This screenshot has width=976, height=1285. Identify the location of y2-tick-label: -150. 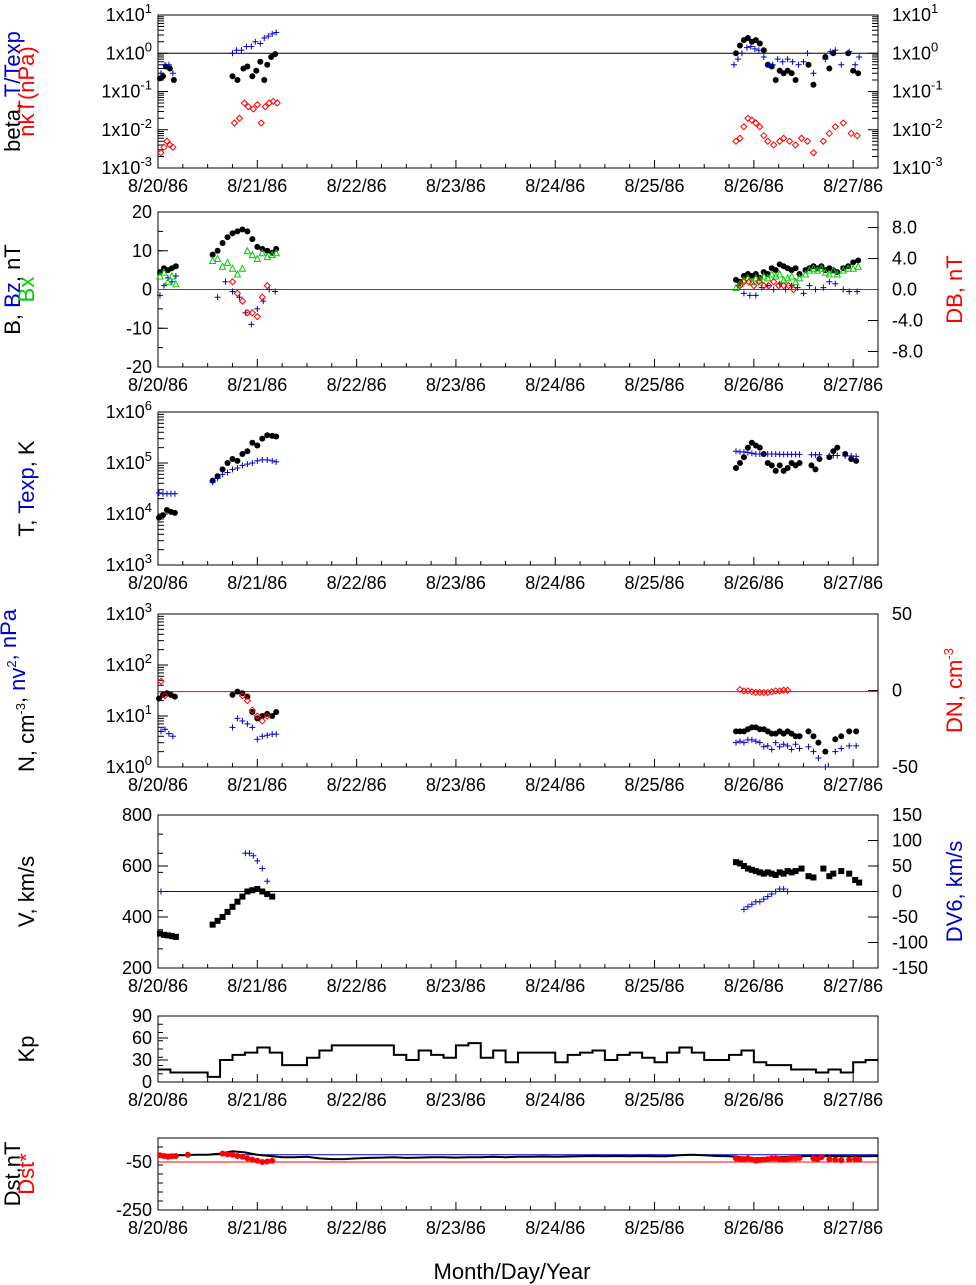
(910, 968).